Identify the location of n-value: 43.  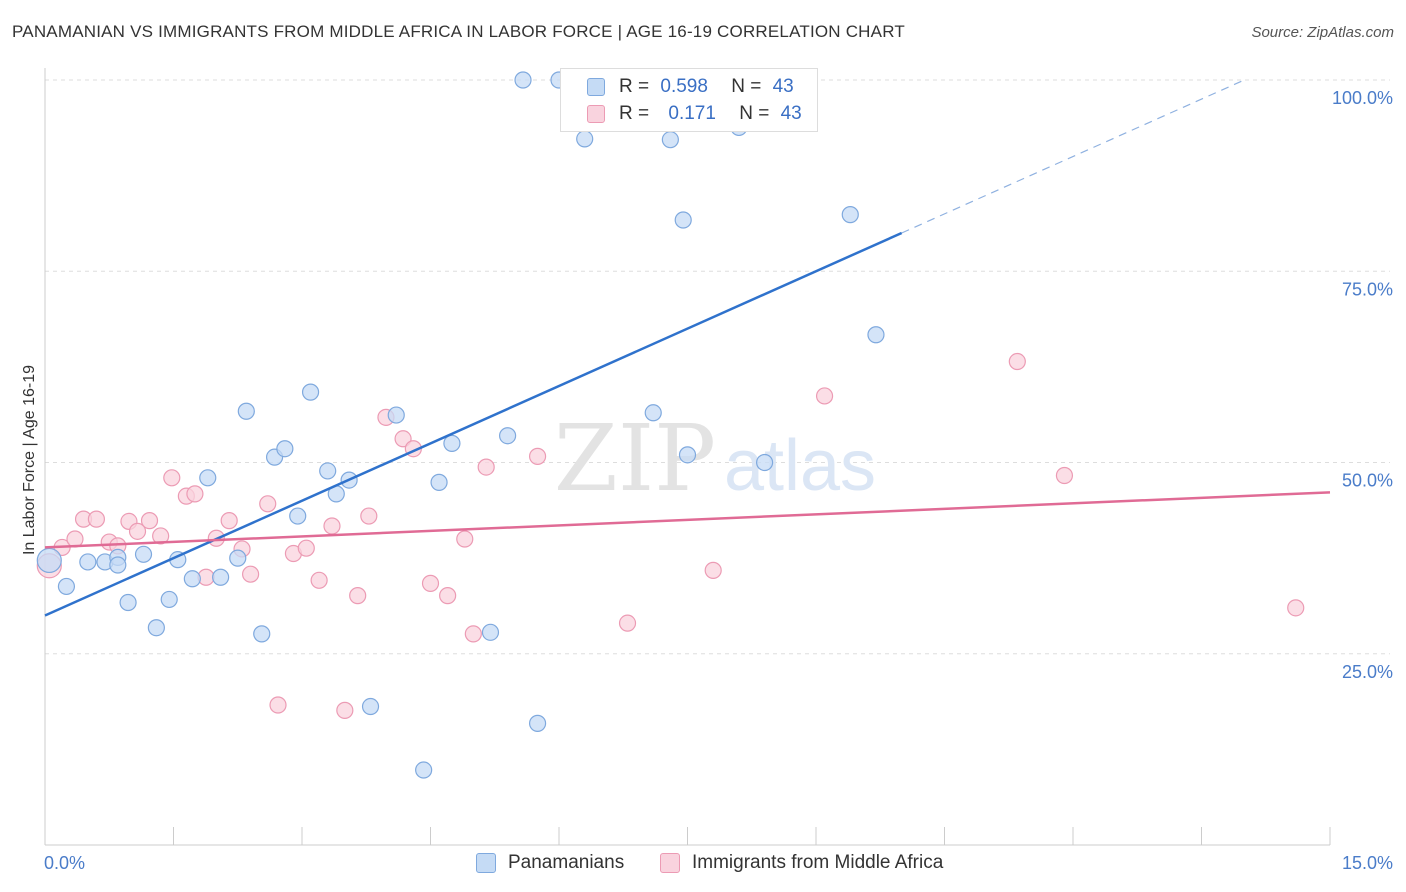
(783, 86).